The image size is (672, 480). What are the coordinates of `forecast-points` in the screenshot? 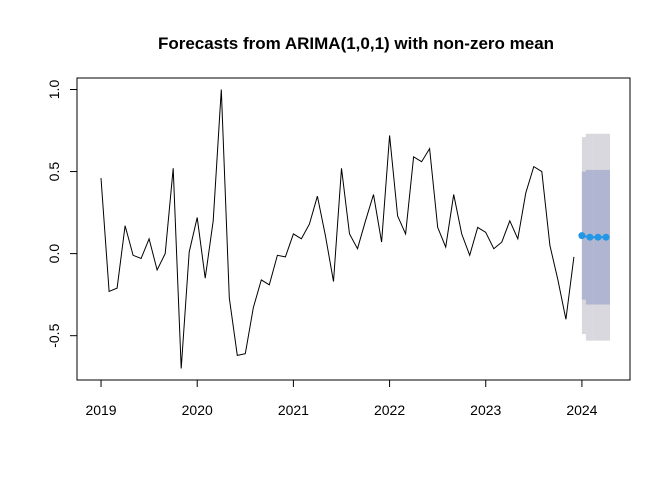 It's located at (594, 236).